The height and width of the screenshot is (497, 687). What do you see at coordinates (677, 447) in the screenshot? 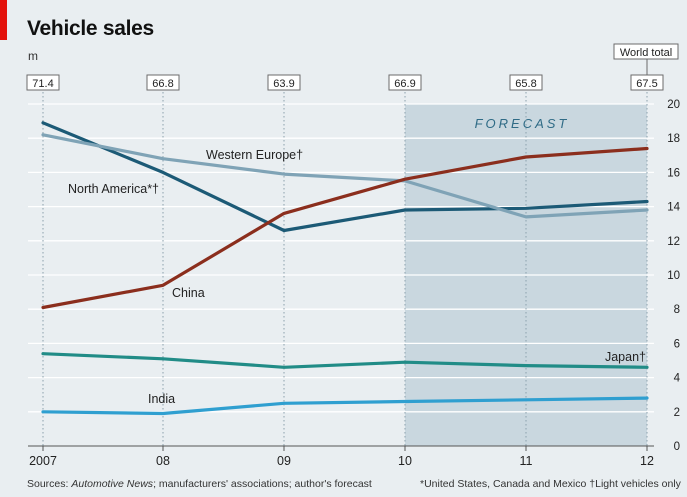
I see `y-tick-label: 0` at bounding box center [677, 447].